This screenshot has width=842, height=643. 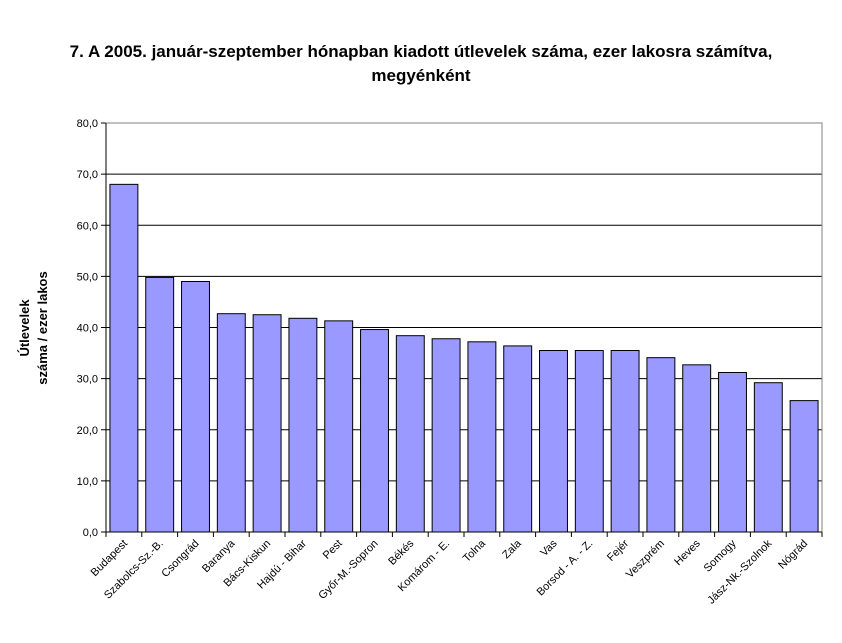 I want to click on x-tick-label: Jász-Nk.-Szolnok, so click(x=739, y=571).